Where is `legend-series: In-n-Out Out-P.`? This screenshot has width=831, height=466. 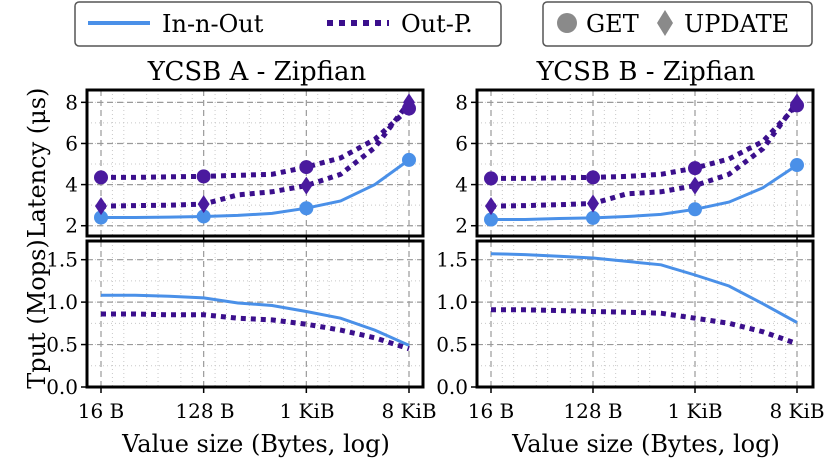
legend-series: In-n-Out Out-P. is located at coordinates (288, 24).